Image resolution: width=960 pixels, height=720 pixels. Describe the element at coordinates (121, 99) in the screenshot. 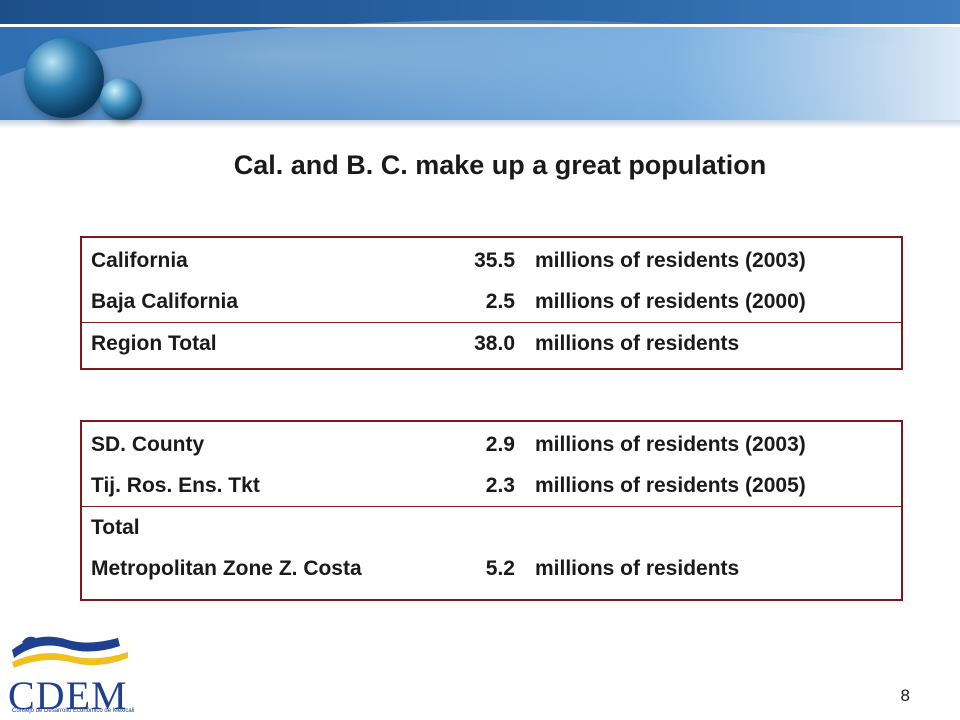

I see `small-sphere-icon` at that location.